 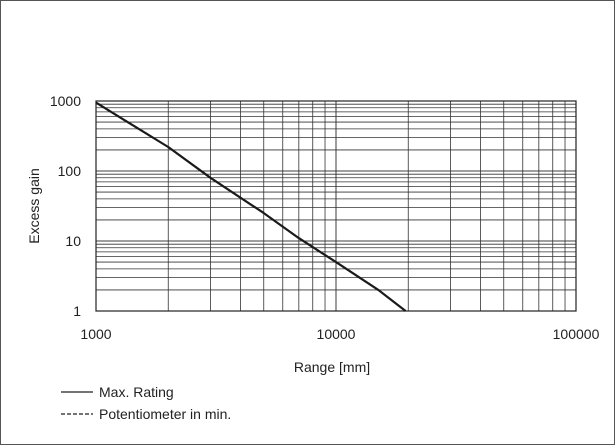 What do you see at coordinates (65, 101) in the screenshot?
I see `y-tick-label: 1000` at bounding box center [65, 101].